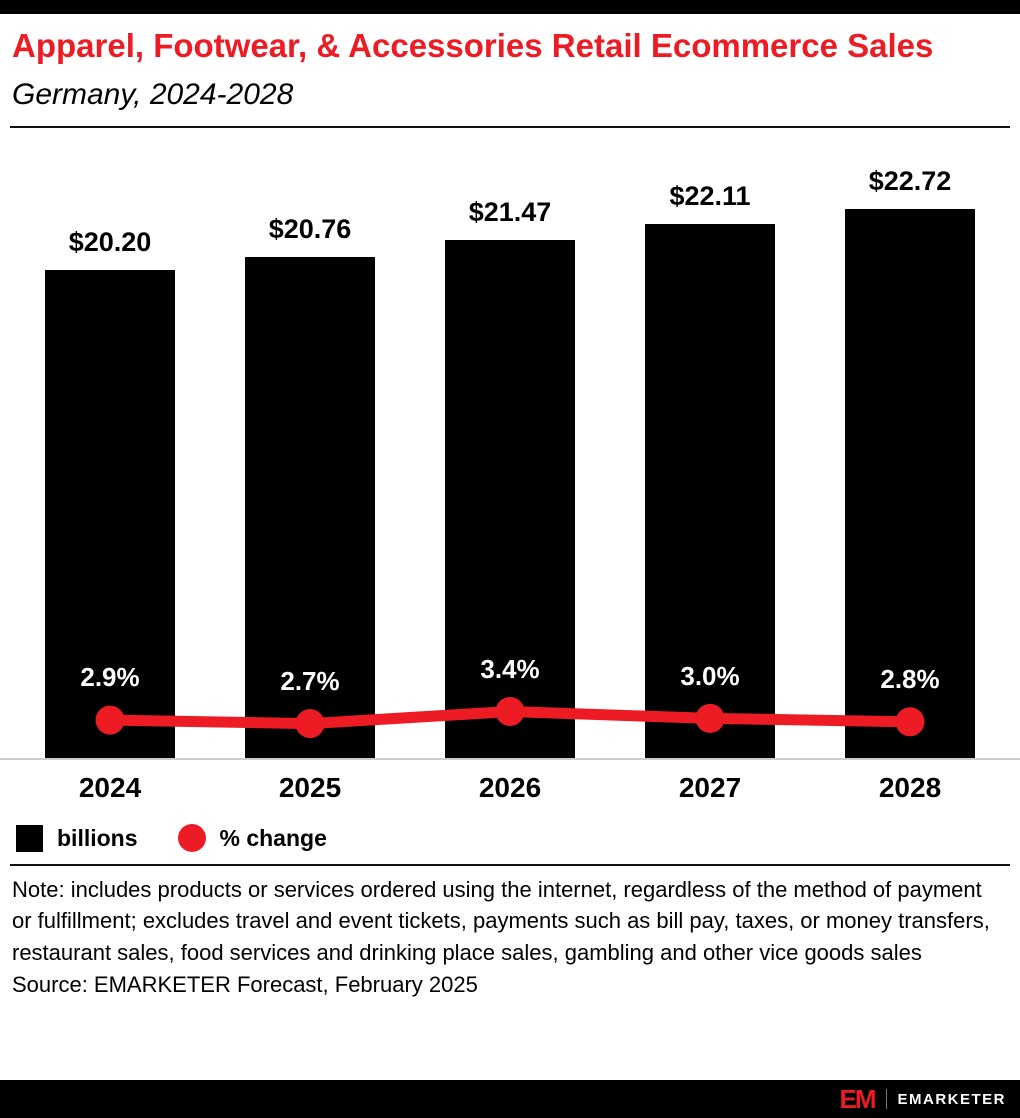  What do you see at coordinates (910, 484) in the screenshot?
I see `bar-2028` at bounding box center [910, 484].